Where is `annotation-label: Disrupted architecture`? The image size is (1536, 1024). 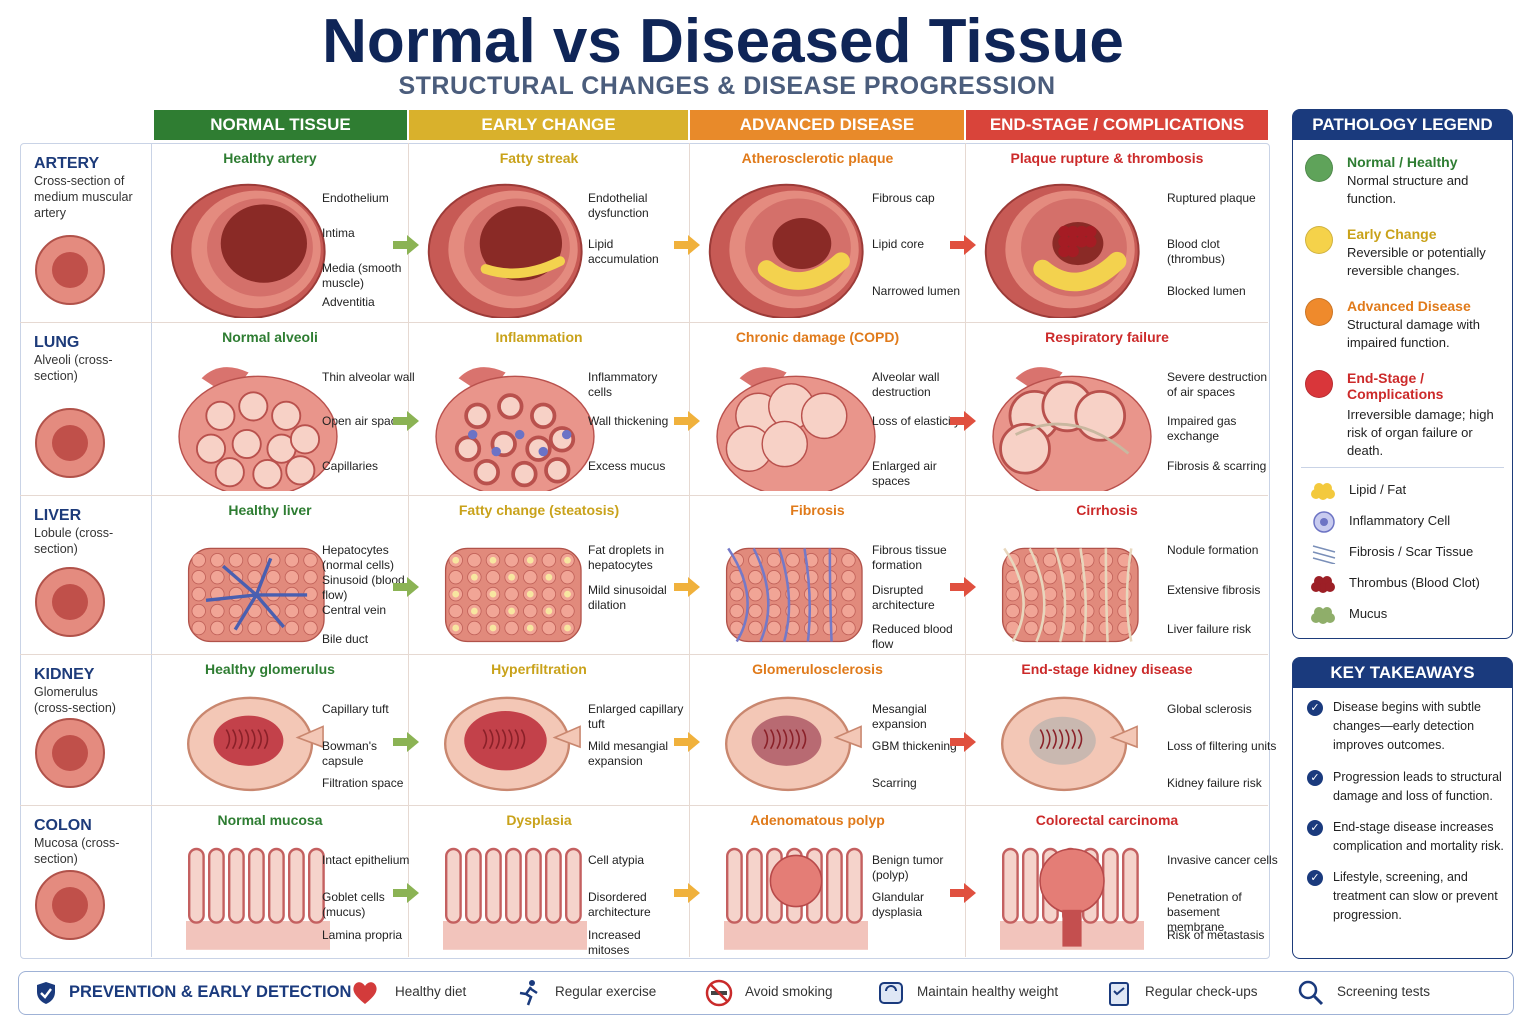 annotation-label: Disrupted architecture is located at coordinates (903, 597).